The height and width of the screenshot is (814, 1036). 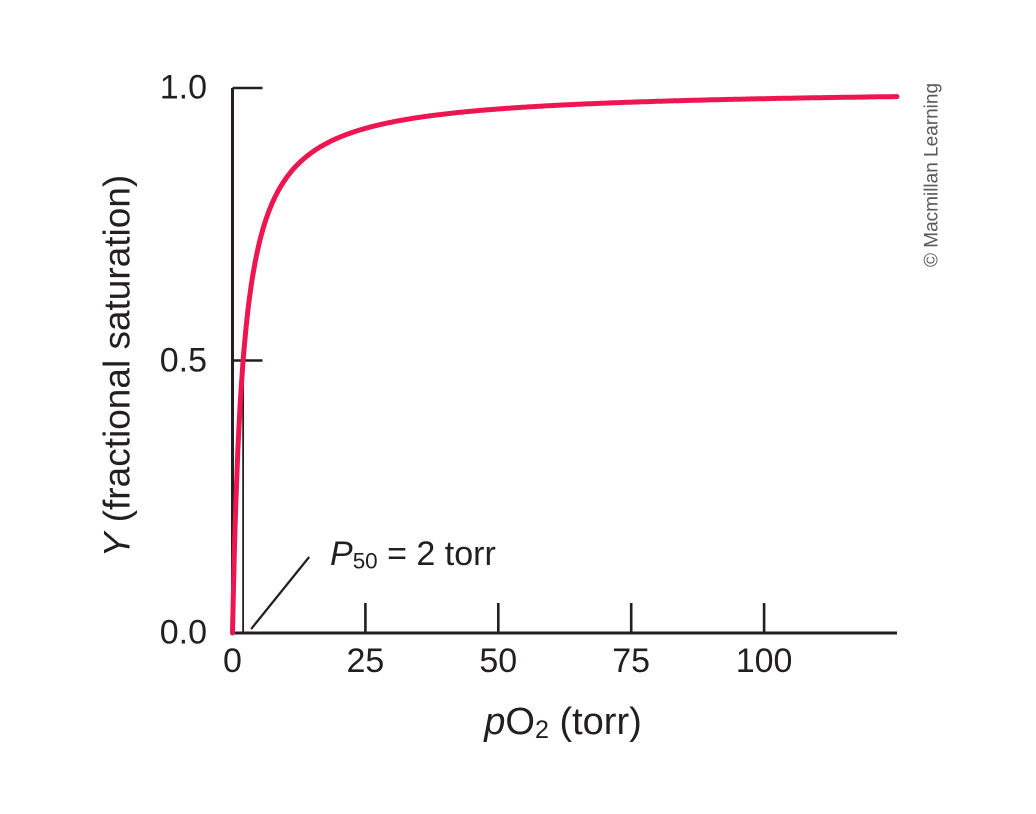 I want to click on y-tick-label-0.5: 0.5, so click(x=183, y=359).